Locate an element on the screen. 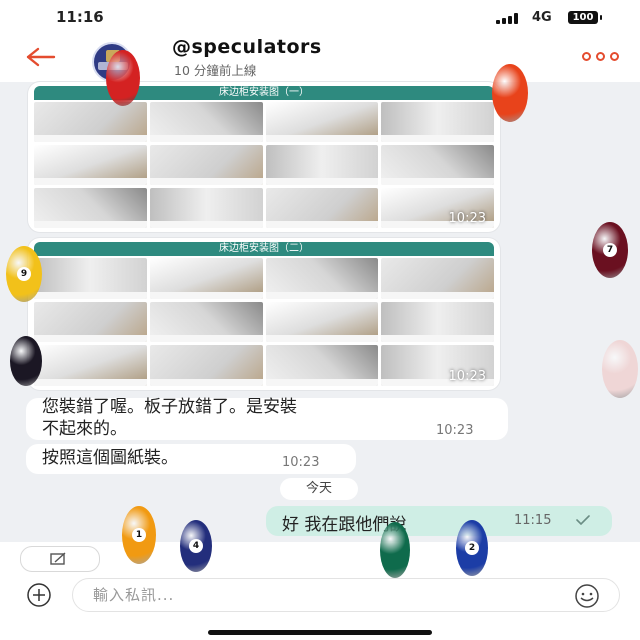 This screenshot has width=640, height=640. ball-number: 2 is located at coordinates (472, 548).